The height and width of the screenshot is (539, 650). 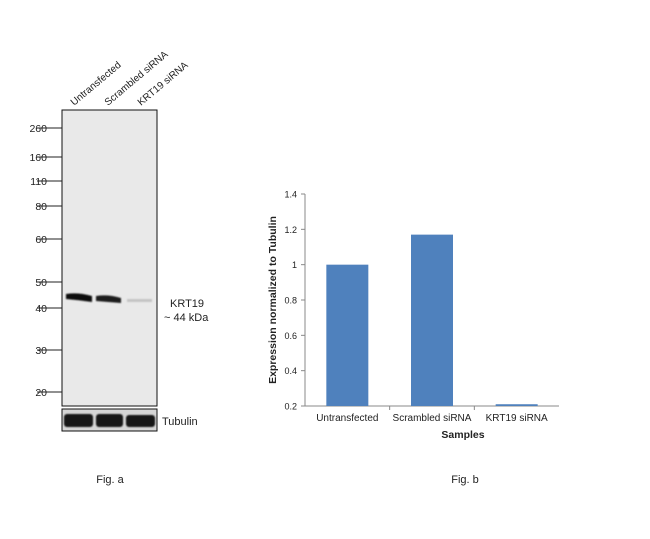 I want to click on x-tick-label: Untransfected, so click(x=347, y=418).